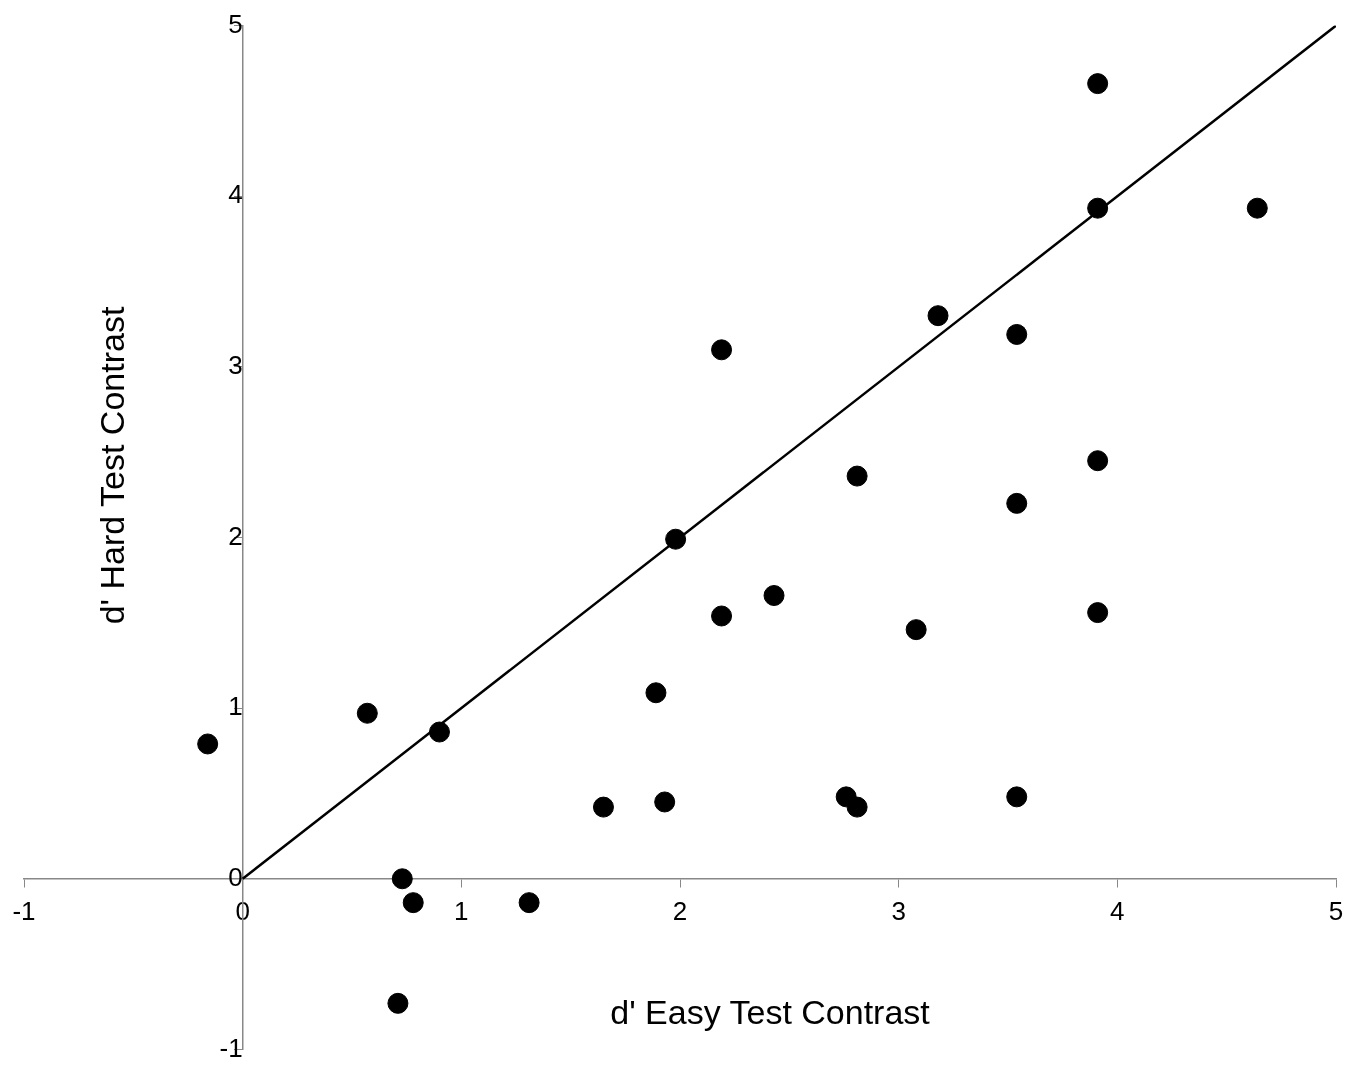 This screenshot has height=1075, width=1358. I want to click on y-tick-label: 0, so click(235, 876).